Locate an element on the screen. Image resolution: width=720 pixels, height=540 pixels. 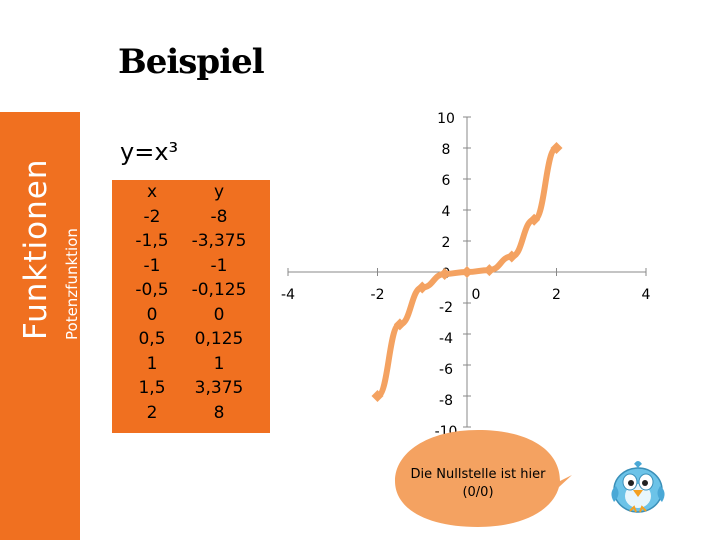
table-cell-y: -3,375 is located at coordinates (219, 241).